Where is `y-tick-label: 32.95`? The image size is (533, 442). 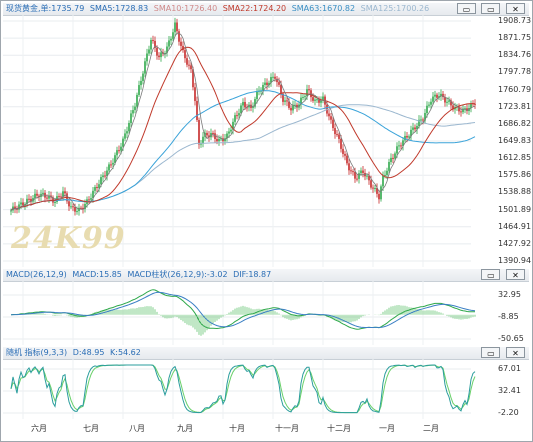
y-tick-label: 32.95 is located at coordinates (509, 294).